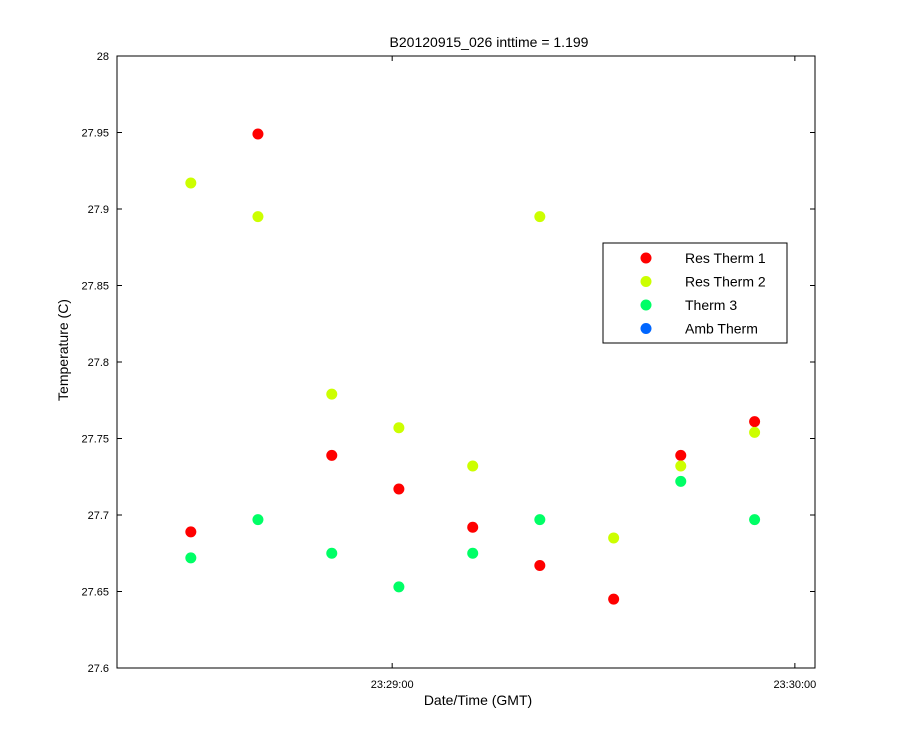 This screenshot has width=900, height=750. I want to click on y-tick-label: 27.7, so click(98, 516).